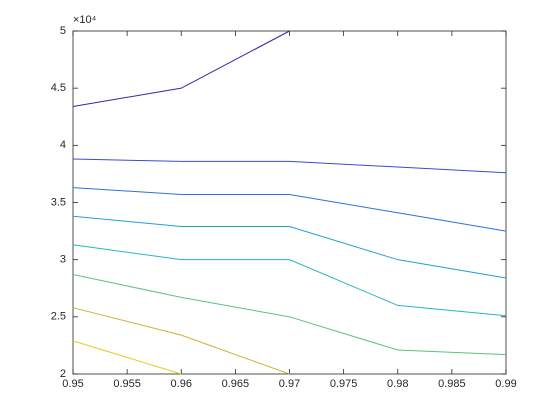 This screenshot has width=560, height=420. What do you see at coordinates (289, 384) in the screenshot?
I see `x-tick-label: 0.97` at bounding box center [289, 384].